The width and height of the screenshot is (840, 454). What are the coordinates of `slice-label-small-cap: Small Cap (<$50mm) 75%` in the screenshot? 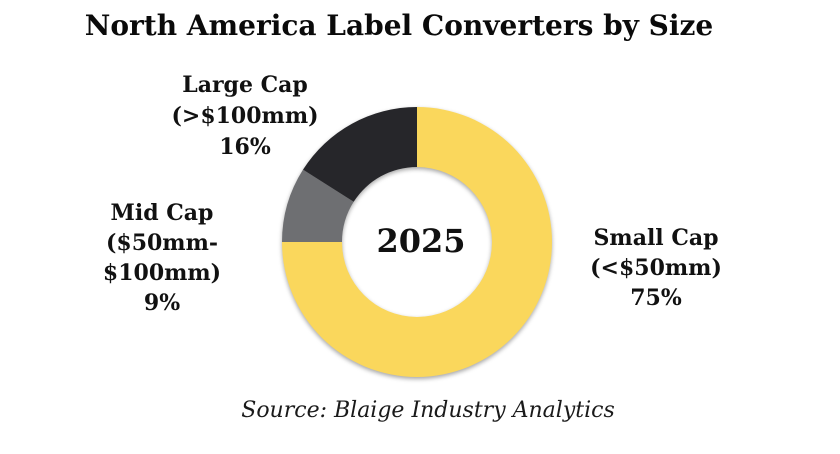 It's located at (656, 268).